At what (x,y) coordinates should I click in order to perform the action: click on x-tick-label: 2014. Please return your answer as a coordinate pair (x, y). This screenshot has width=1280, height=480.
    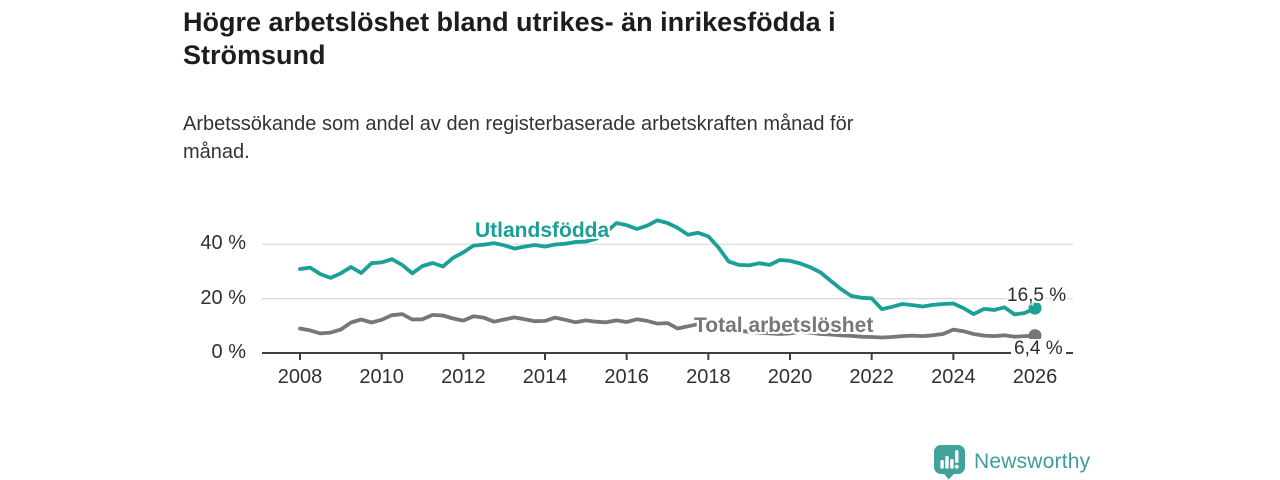
    Looking at the image, I should click on (545, 377).